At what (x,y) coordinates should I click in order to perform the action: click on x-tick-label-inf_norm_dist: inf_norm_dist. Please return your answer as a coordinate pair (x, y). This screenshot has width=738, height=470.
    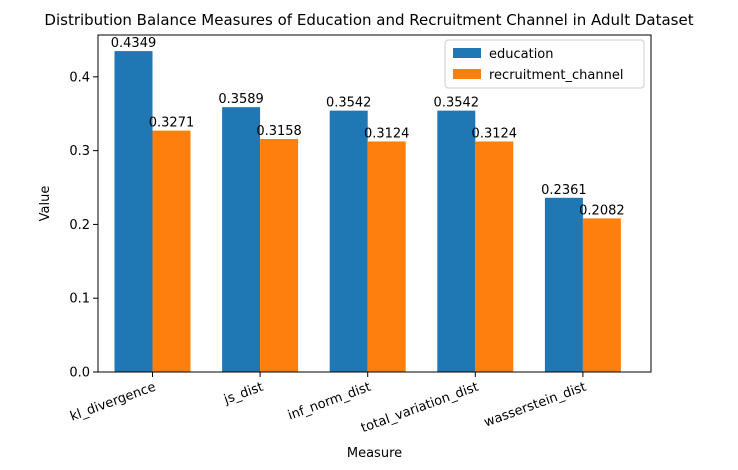
    Looking at the image, I should click on (329, 402).